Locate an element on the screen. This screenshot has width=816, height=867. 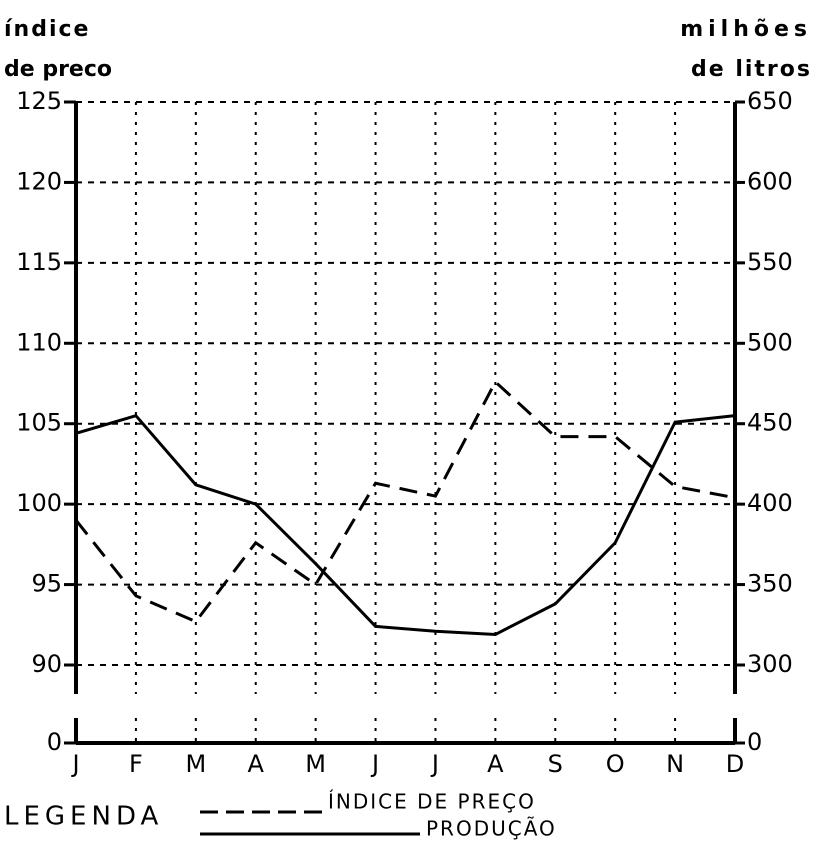
x-tick-label: D is located at coordinates (735, 764).